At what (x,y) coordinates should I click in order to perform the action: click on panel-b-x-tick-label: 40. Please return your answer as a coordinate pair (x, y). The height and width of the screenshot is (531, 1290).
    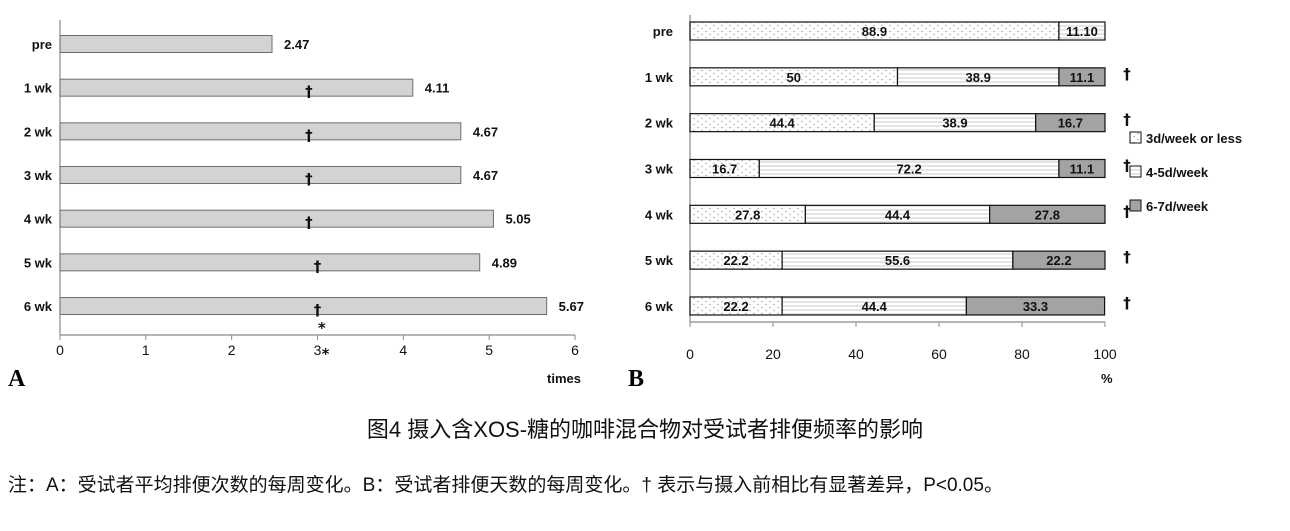
    Looking at the image, I should click on (856, 354).